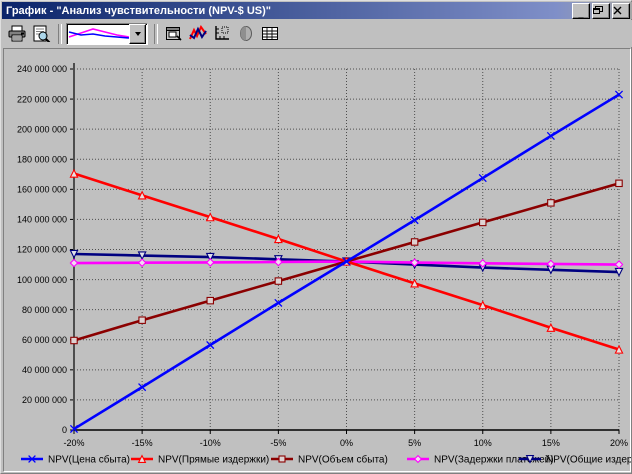  I want to click on x-axis-tick-label: 0%, so click(346, 443).